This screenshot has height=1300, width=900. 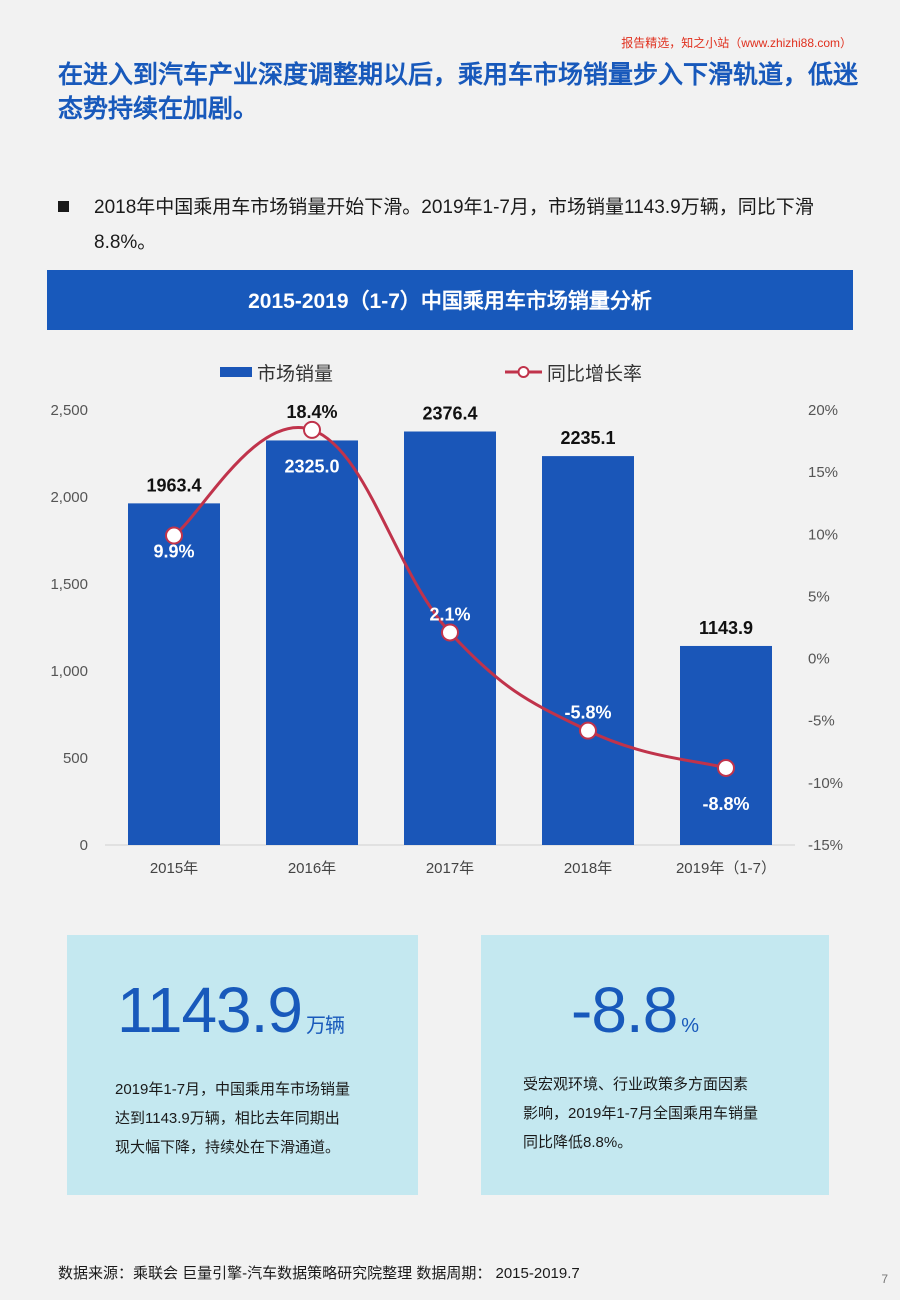 What do you see at coordinates (823, 534) in the screenshot?
I see `y-right-tick-label: 10%` at bounding box center [823, 534].